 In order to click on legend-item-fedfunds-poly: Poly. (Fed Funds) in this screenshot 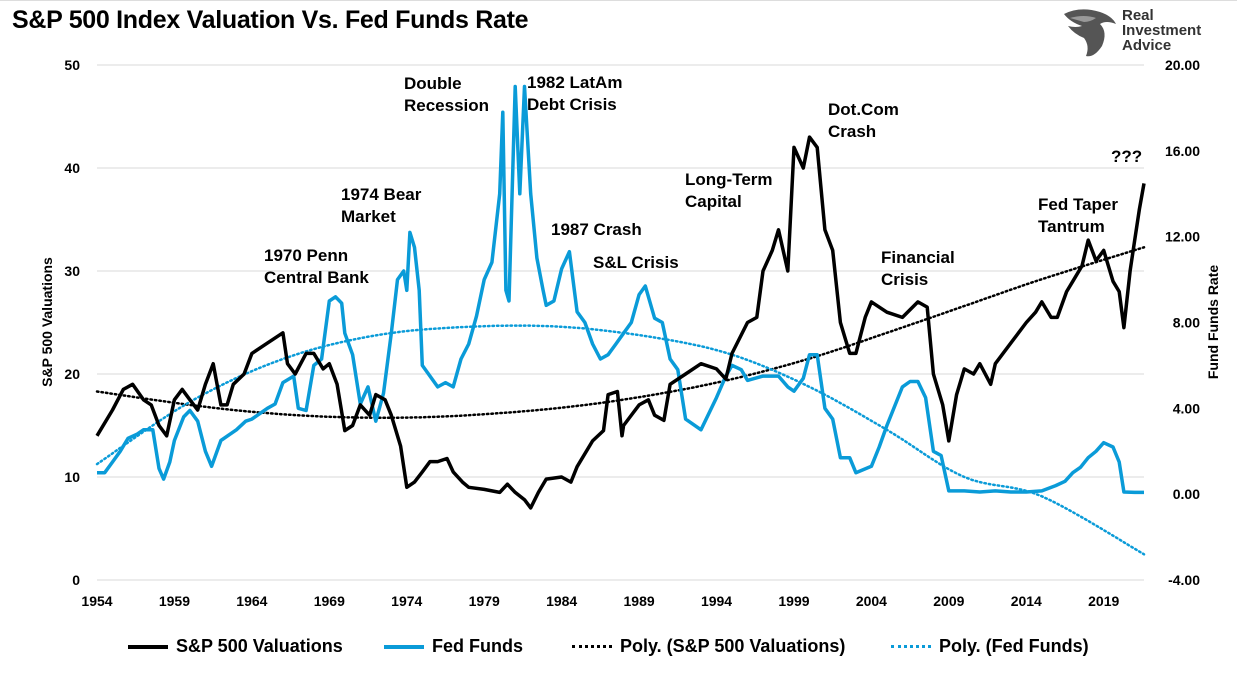, I will do `click(990, 646)`.